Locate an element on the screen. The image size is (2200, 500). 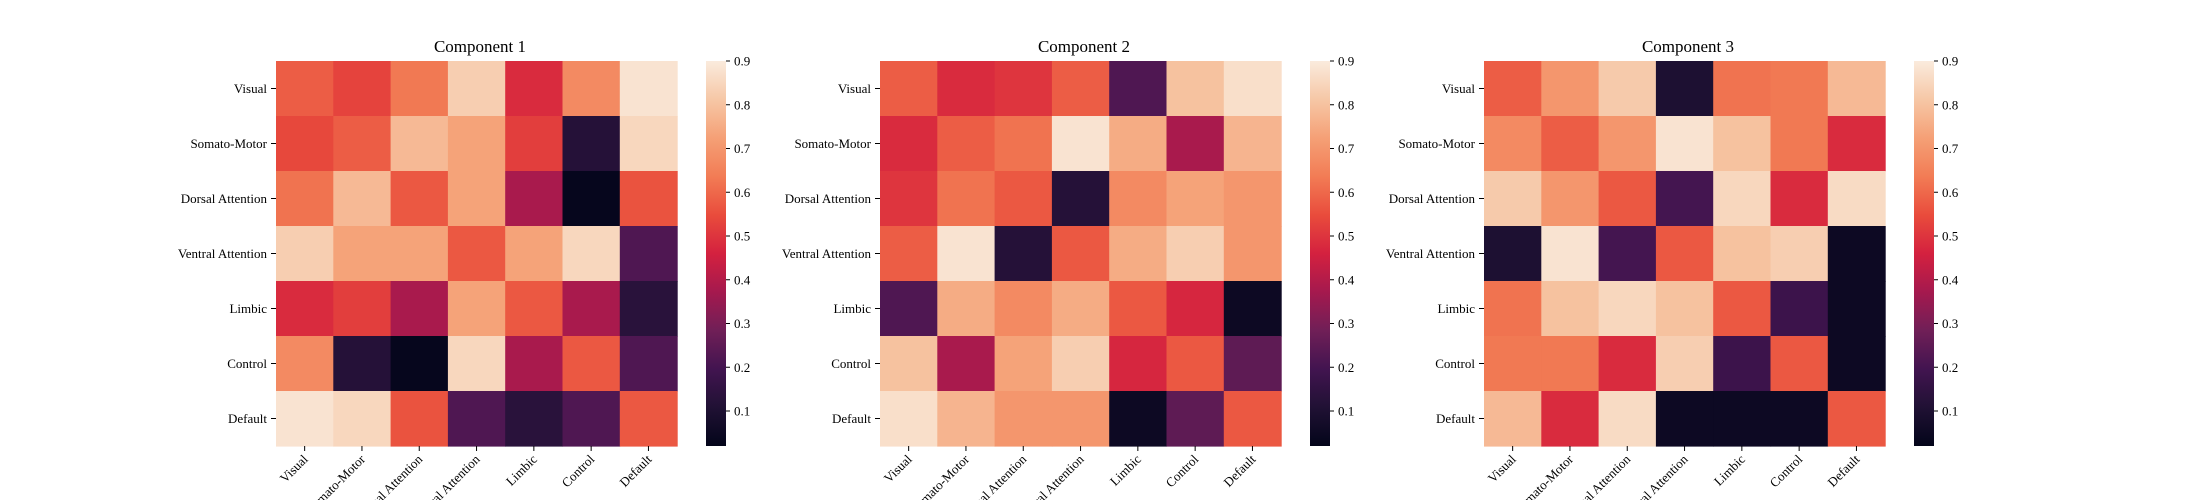
colorbar is located at coordinates (716, 253).